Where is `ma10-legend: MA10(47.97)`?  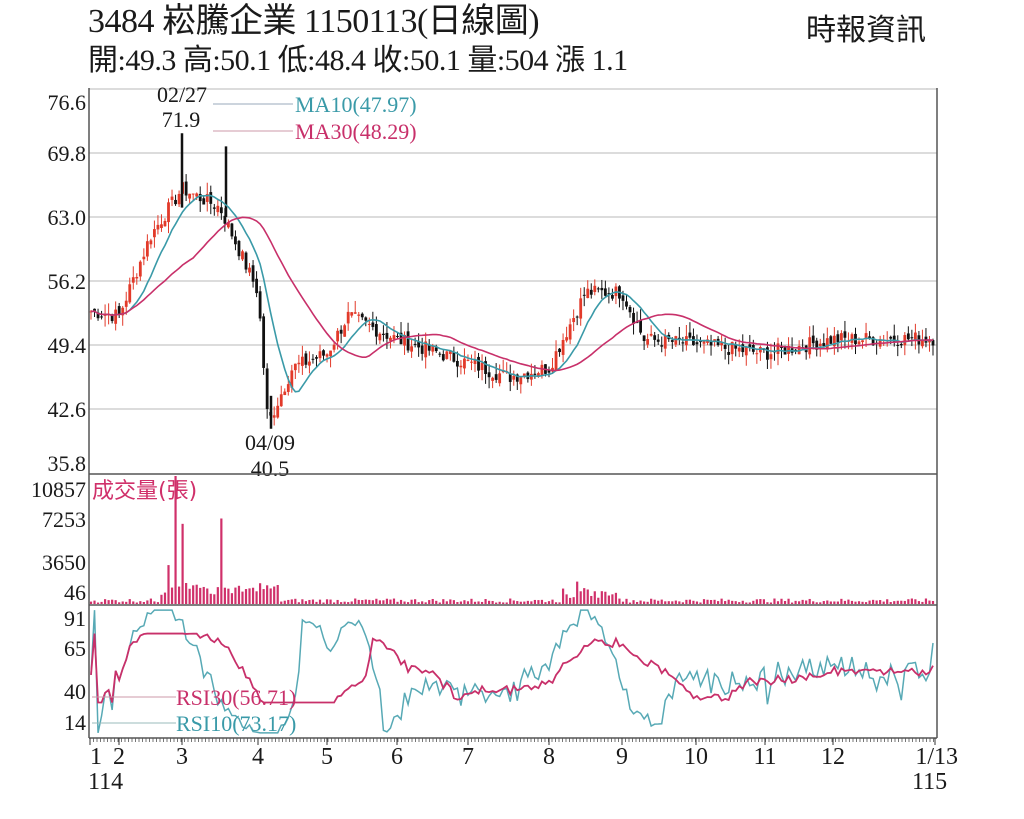 ma10-legend: MA10(47.97) is located at coordinates (356, 104).